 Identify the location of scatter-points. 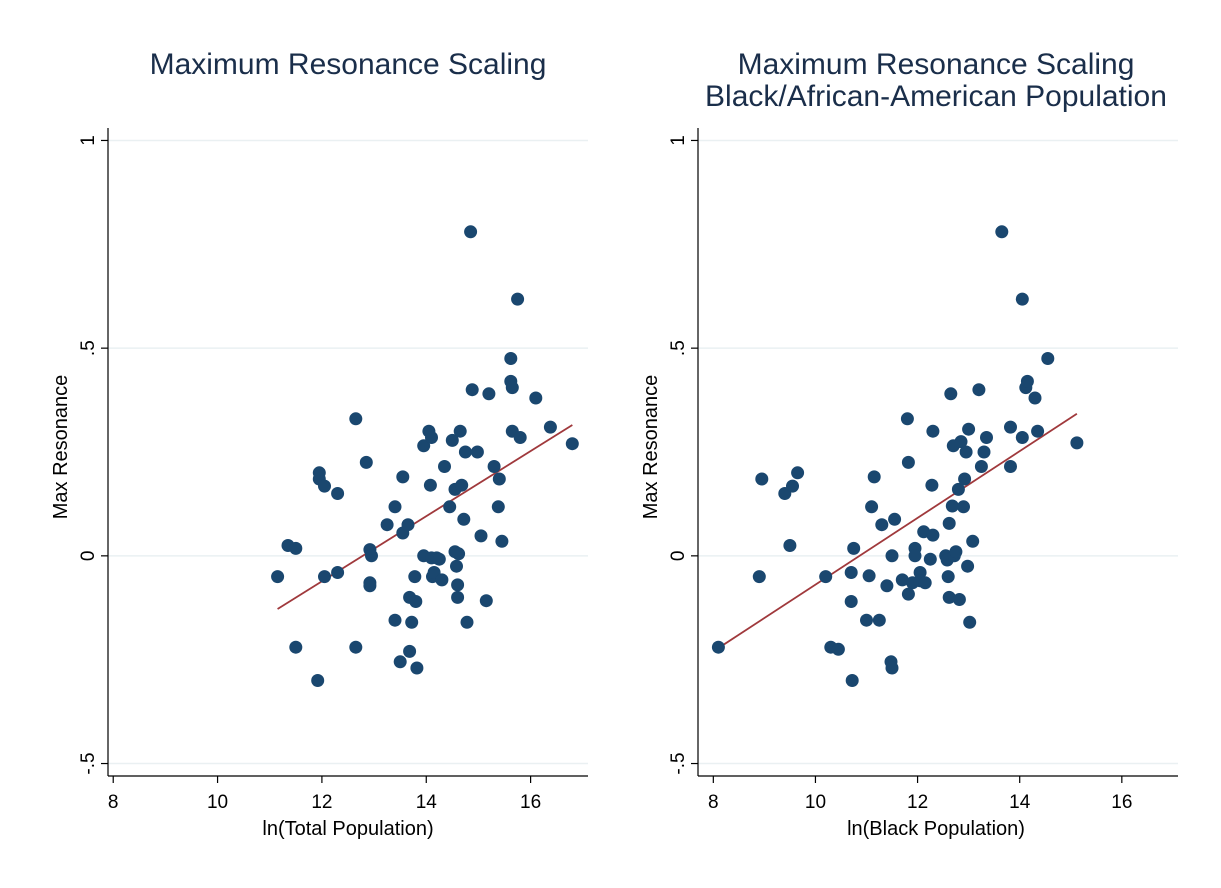
(425, 456).